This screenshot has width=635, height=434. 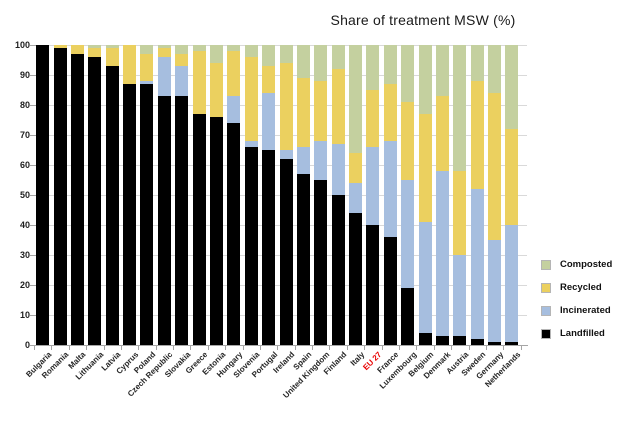 I want to click on bar-segment-landfilled-austria, so click(x=460, y=340).